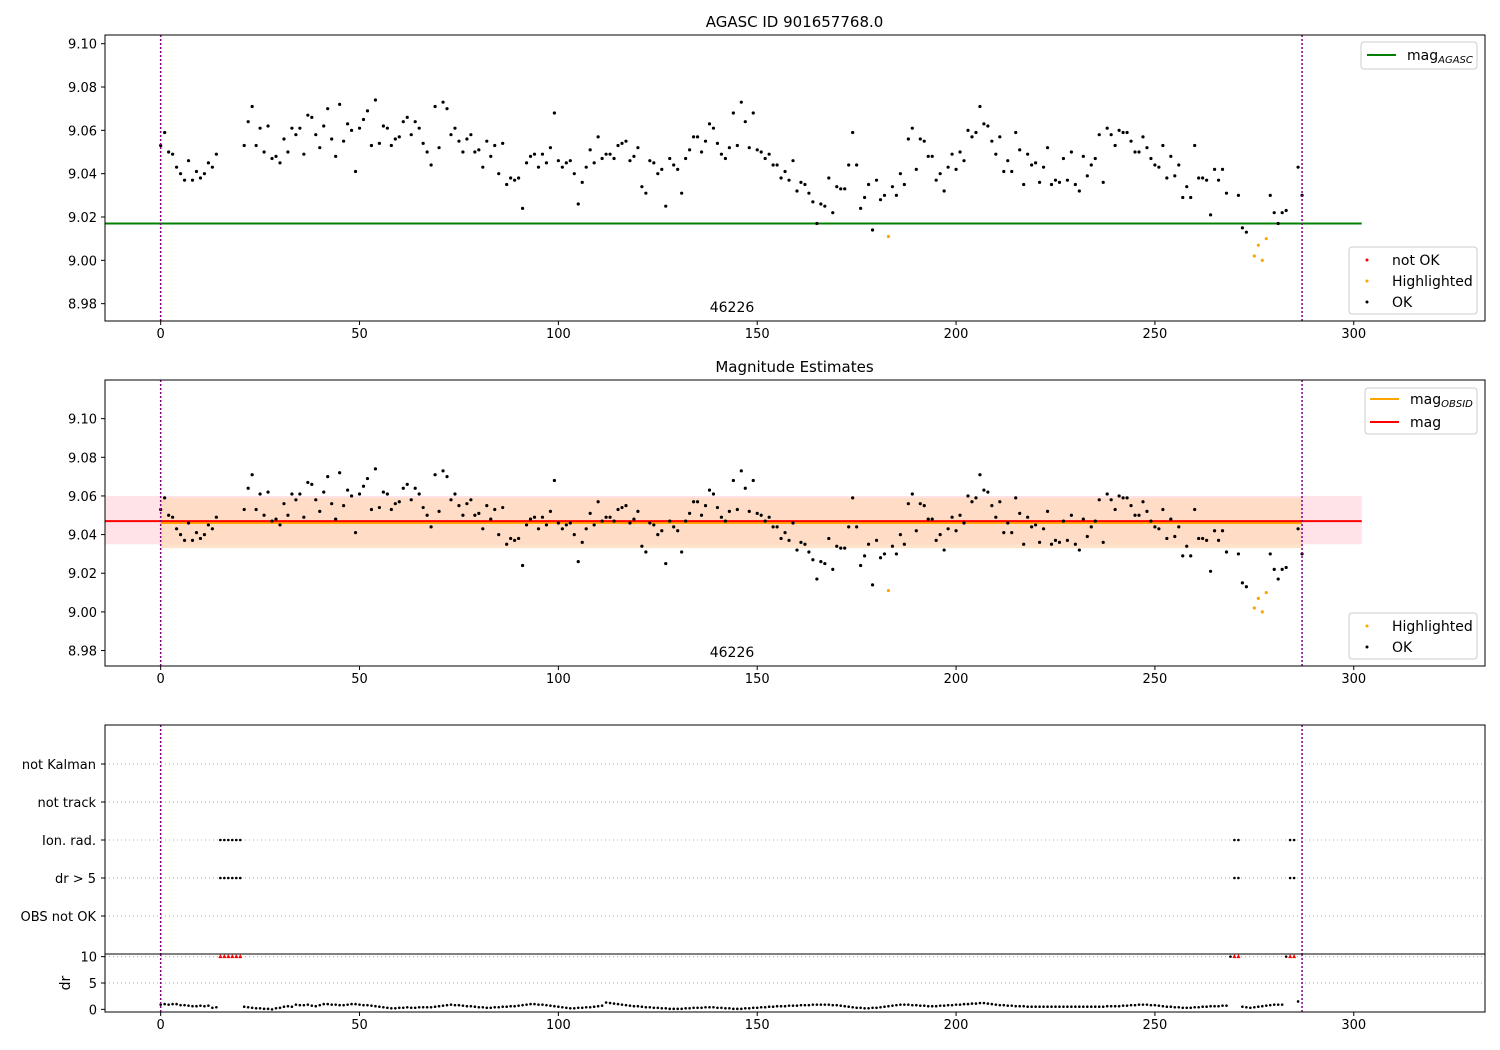 This screenshot has height=1050, width=1500. What do you see at coordinates (82, 536) in the screenshot?
I see `y-tick-label: 9.04` at bounding box center [82, 536].